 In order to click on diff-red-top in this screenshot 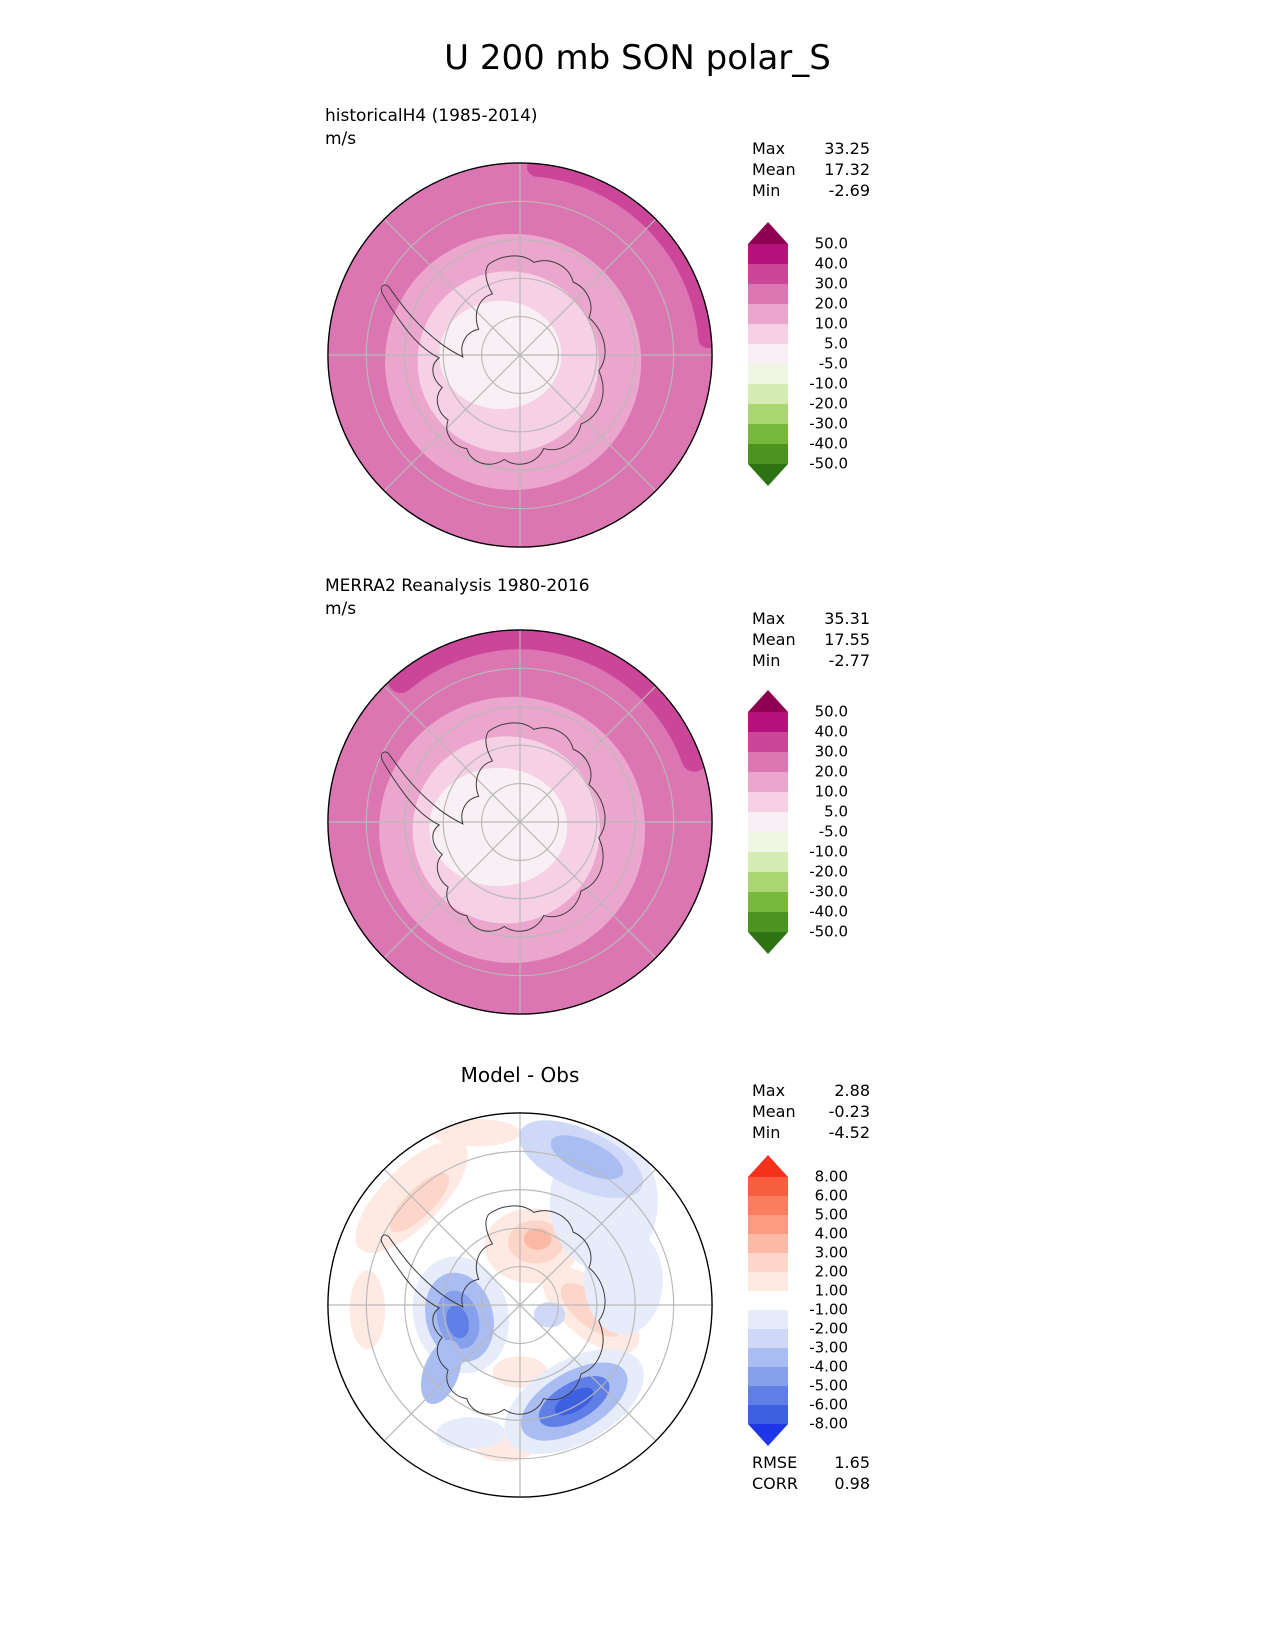, I will do `click(475, 1132)`.